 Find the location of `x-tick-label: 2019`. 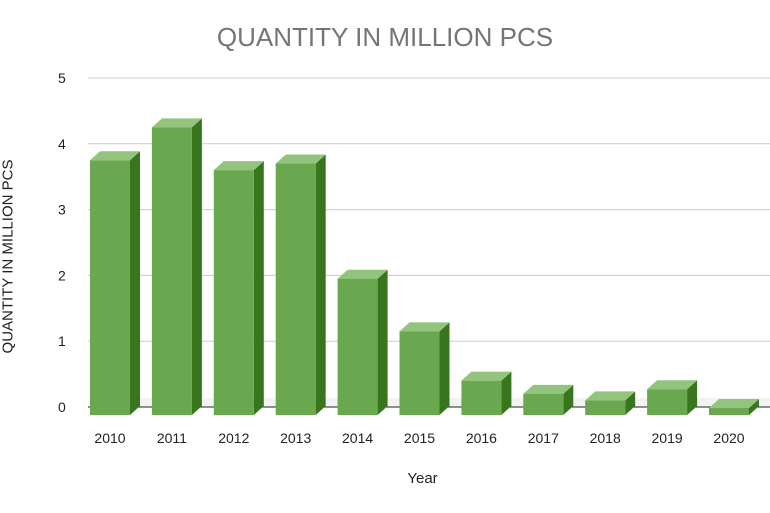

x-tick-label: 2019 is located at coordinates (667, 438).